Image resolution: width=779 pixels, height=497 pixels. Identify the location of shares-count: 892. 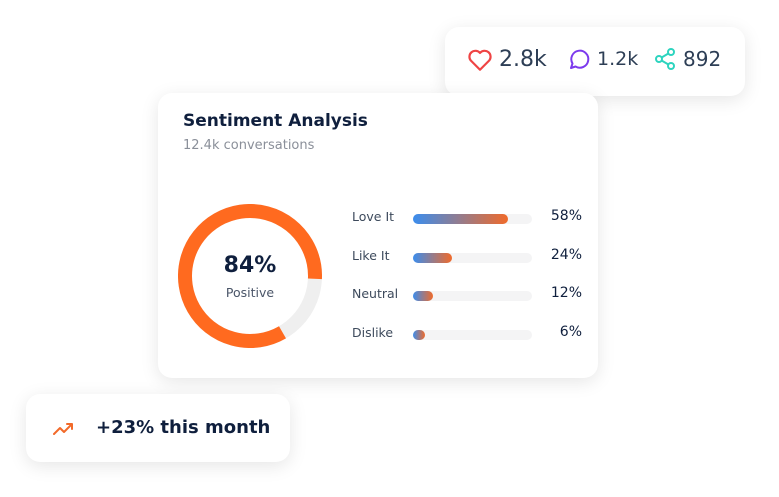
(702, 59).